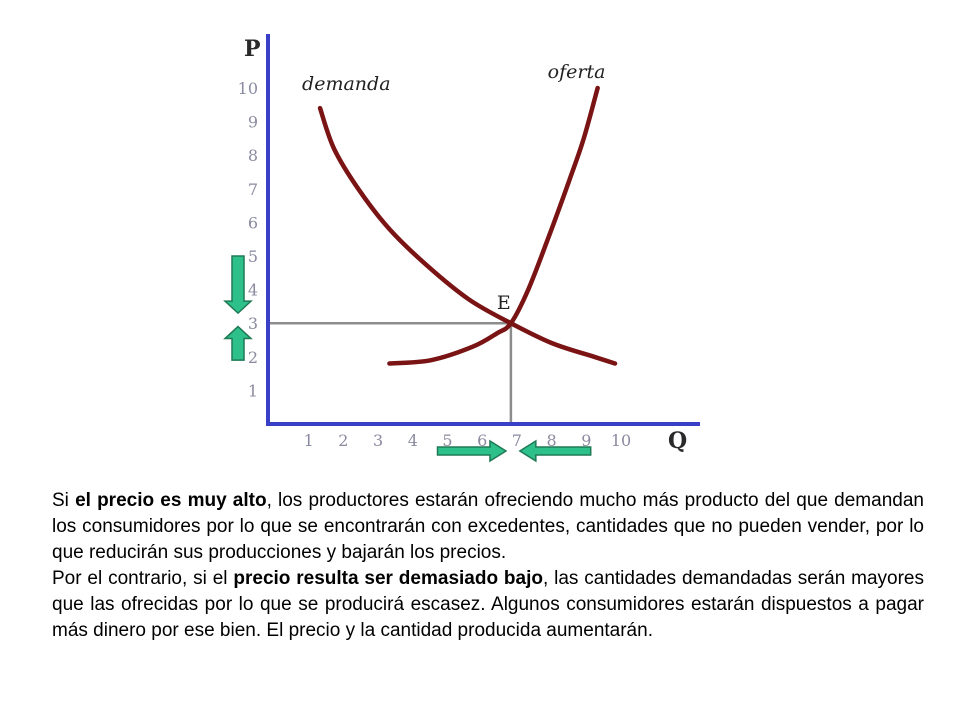  Describe the element at coordinates (621, 440) in the screenshot. I see `x-tick-label: 10` at that location.